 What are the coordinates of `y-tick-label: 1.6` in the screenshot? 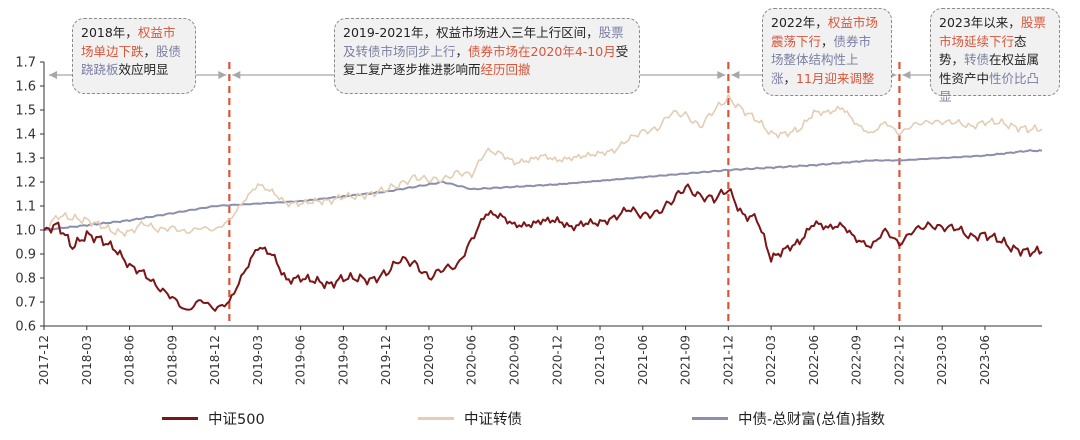 It's located at (25, 87).